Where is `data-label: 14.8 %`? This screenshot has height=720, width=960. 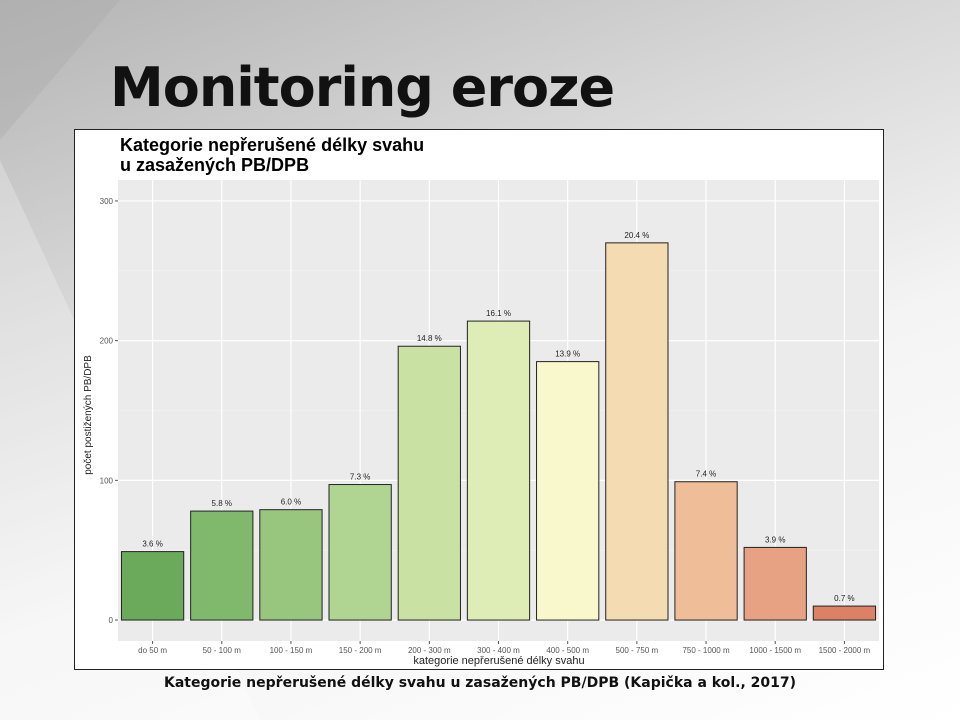 data-label: 14.8 % is located at coordinates (429, 338).